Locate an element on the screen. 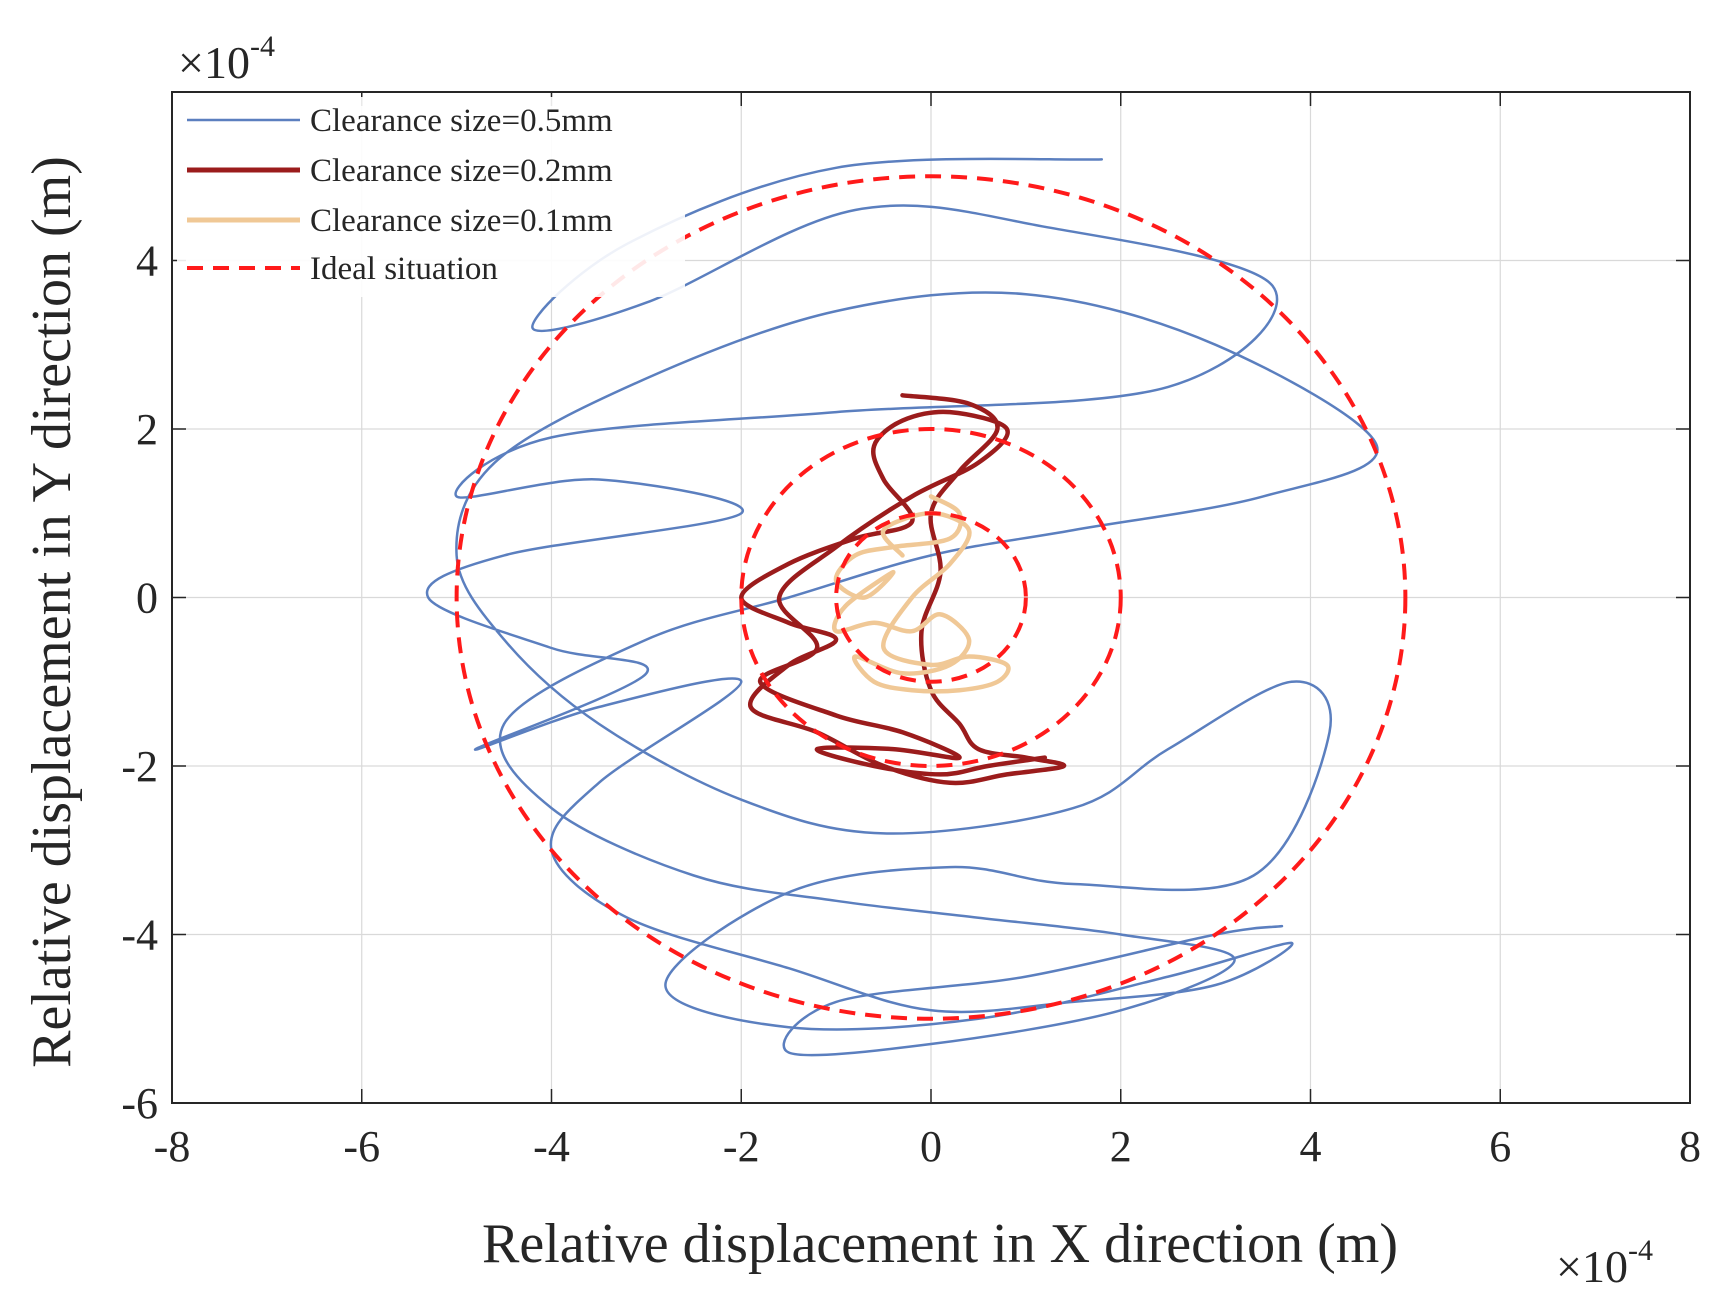 Image resolution: width=1720 pixels, height=1300 pixels. y-tick-label-3: 0 is located at coordinates (147, 598).